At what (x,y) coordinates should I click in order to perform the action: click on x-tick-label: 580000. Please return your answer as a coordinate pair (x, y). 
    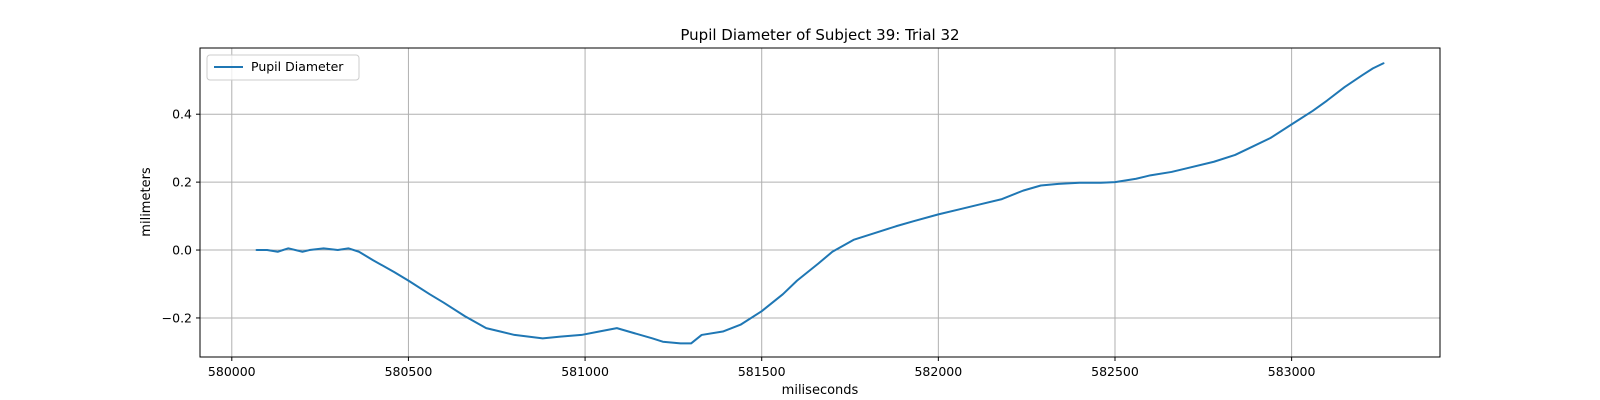
    Looking at the image, I should click on (232, 371).